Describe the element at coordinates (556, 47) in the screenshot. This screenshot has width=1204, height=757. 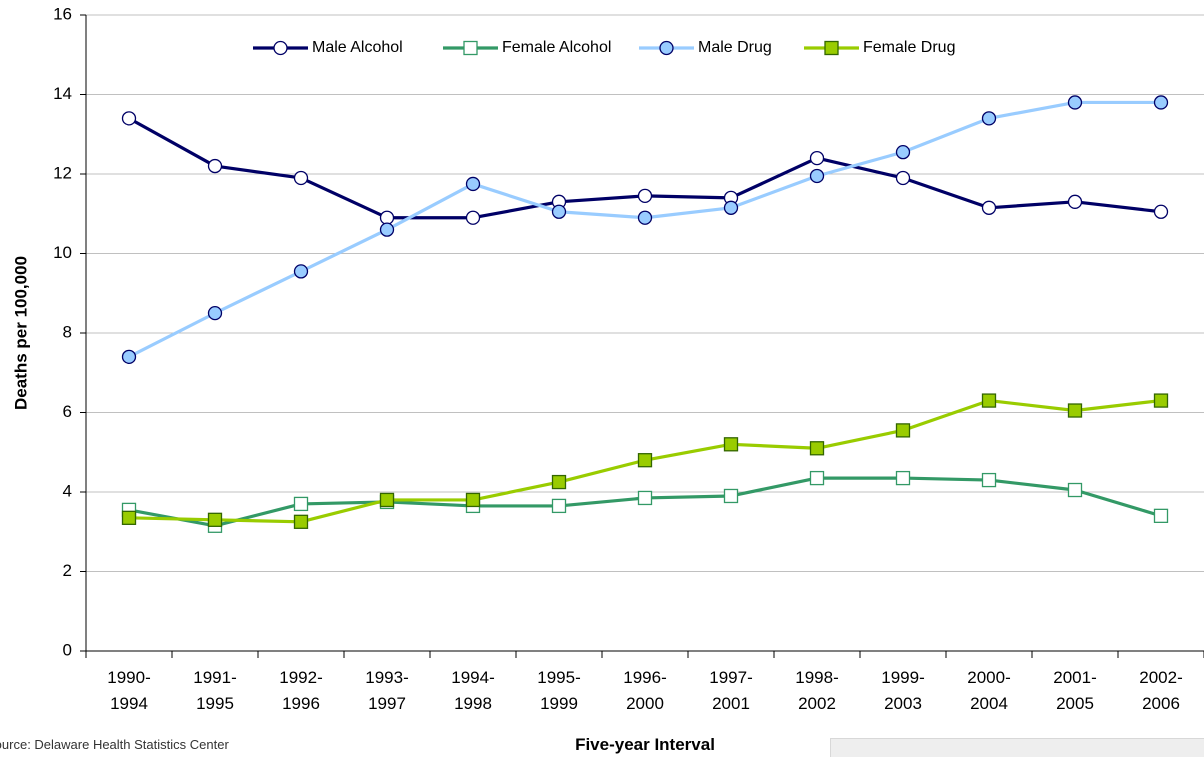
I see `legend-label: Female Alcohol` at that location.